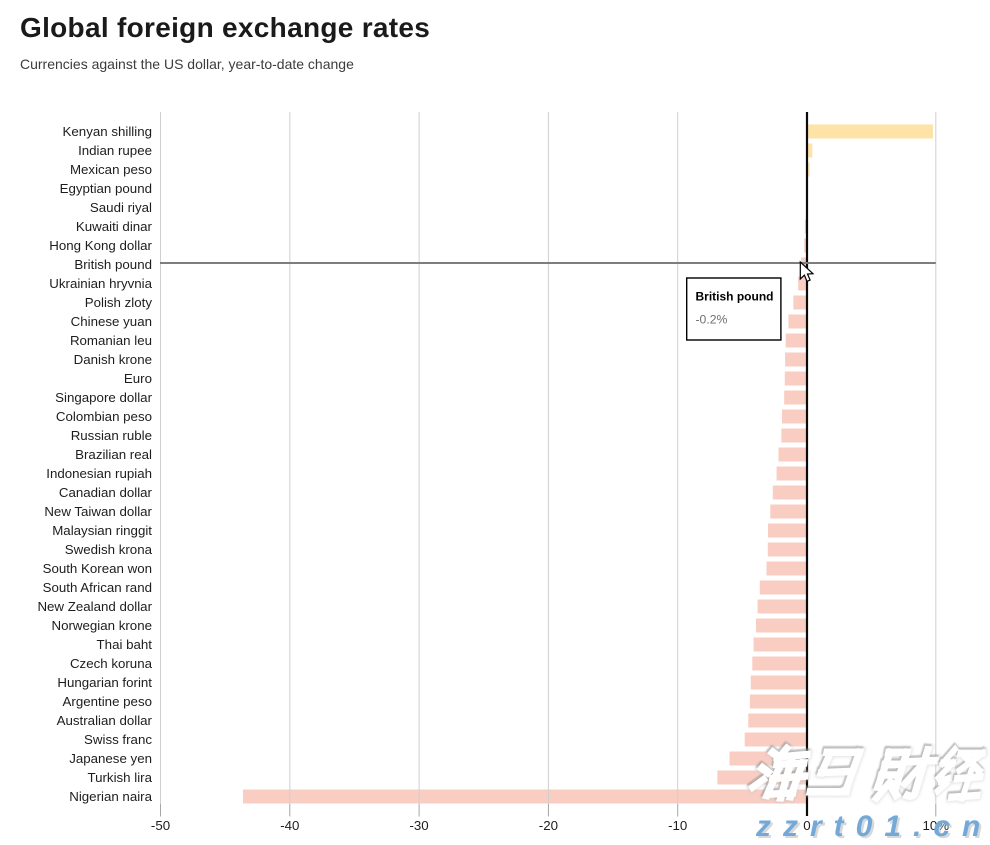 The height and width of the screenshot is (845, 990). Describe the element at coordinates (107, 701) in the screenshot. I see `svg-text: Argentine peso` at that location.